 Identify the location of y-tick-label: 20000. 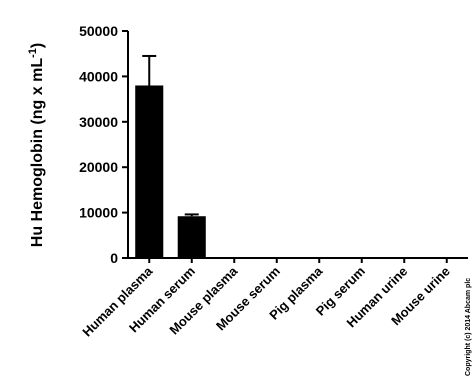
(98, 167).